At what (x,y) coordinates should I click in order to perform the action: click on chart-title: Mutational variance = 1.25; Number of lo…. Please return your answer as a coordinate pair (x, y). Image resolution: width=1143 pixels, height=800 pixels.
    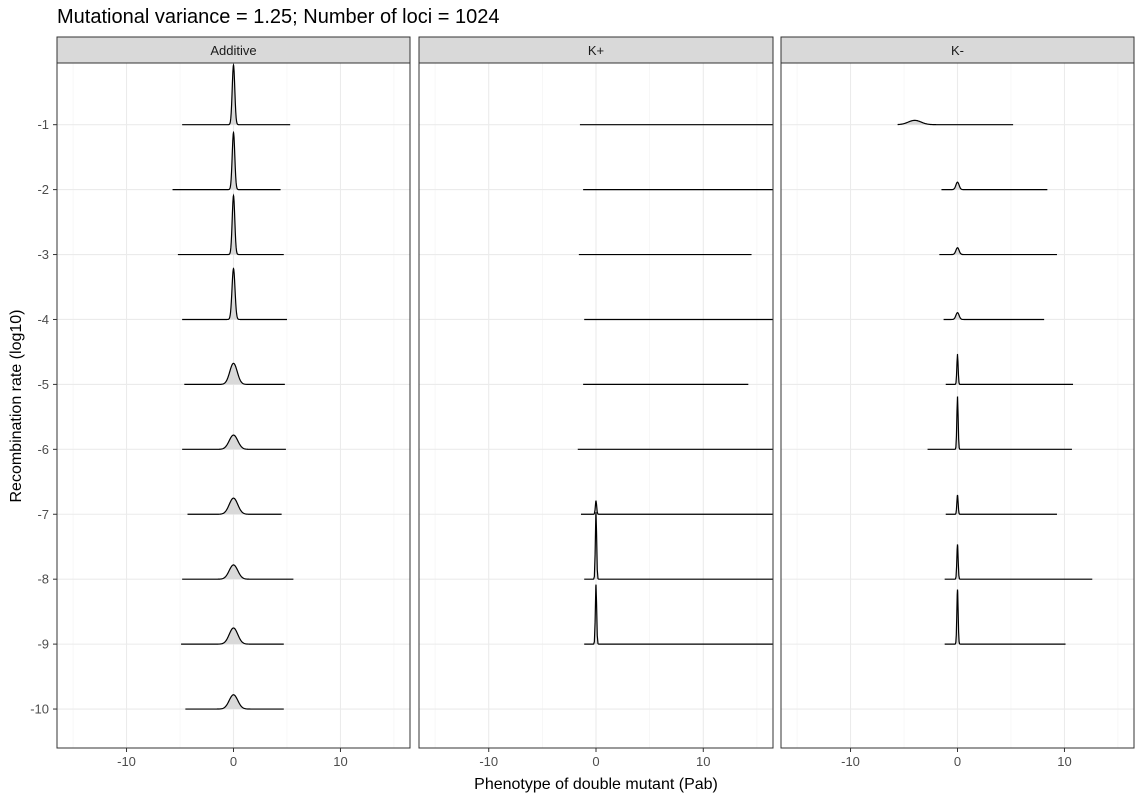
    Looking at the image, I should click on (278, 17).